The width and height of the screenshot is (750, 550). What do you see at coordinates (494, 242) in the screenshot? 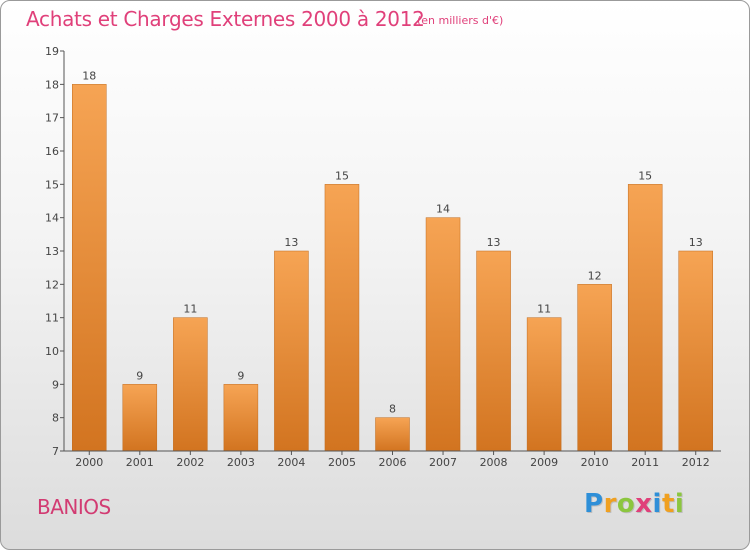
I see `data-label-2008: 13` at bounding box center [494, 242].